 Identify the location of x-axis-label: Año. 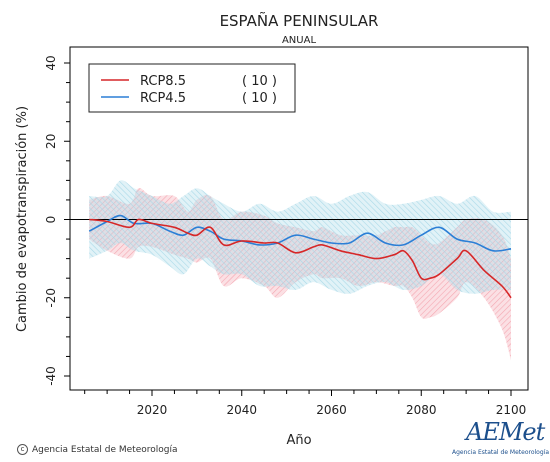
(298, 440).